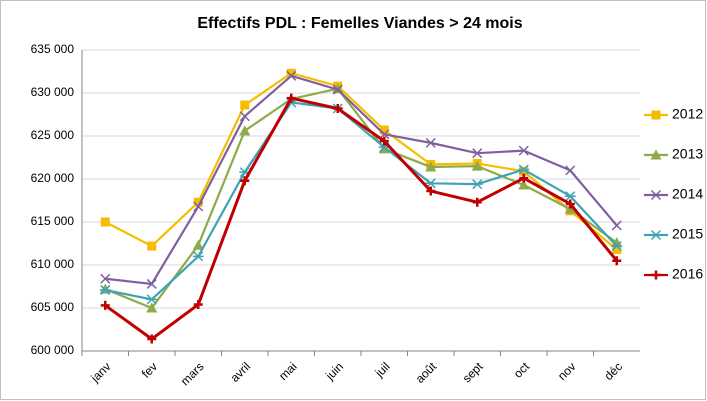 The image size is (707, 401). Describe the element at coordinates (687, 194) in the screenshot. I see `legend-label: 2014` at that location.